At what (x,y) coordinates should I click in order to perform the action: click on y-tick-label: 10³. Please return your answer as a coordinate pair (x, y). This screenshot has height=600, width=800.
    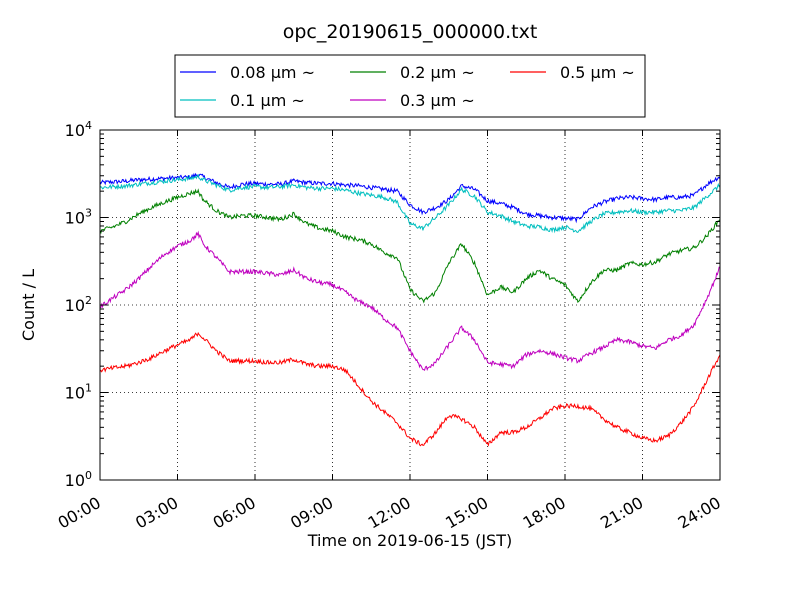
    Looking at the image, I should click on (78, 217).